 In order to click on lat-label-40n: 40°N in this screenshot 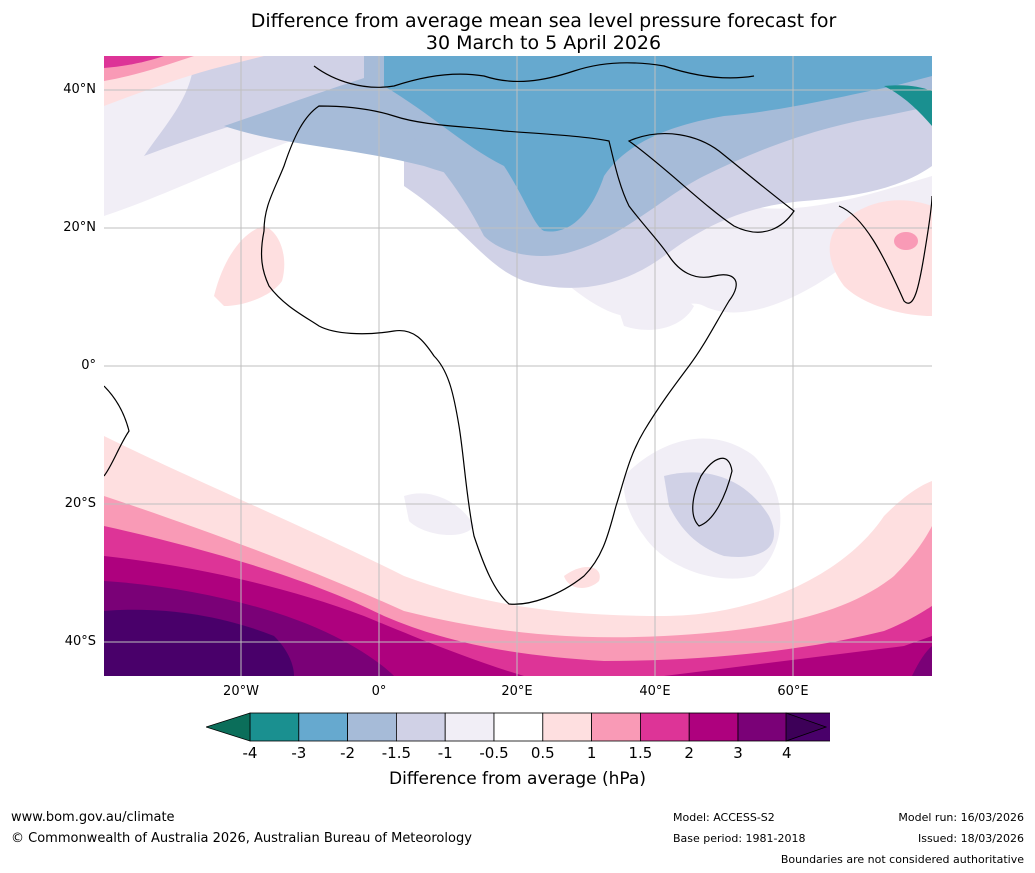, I will do `click(79, 89)`.